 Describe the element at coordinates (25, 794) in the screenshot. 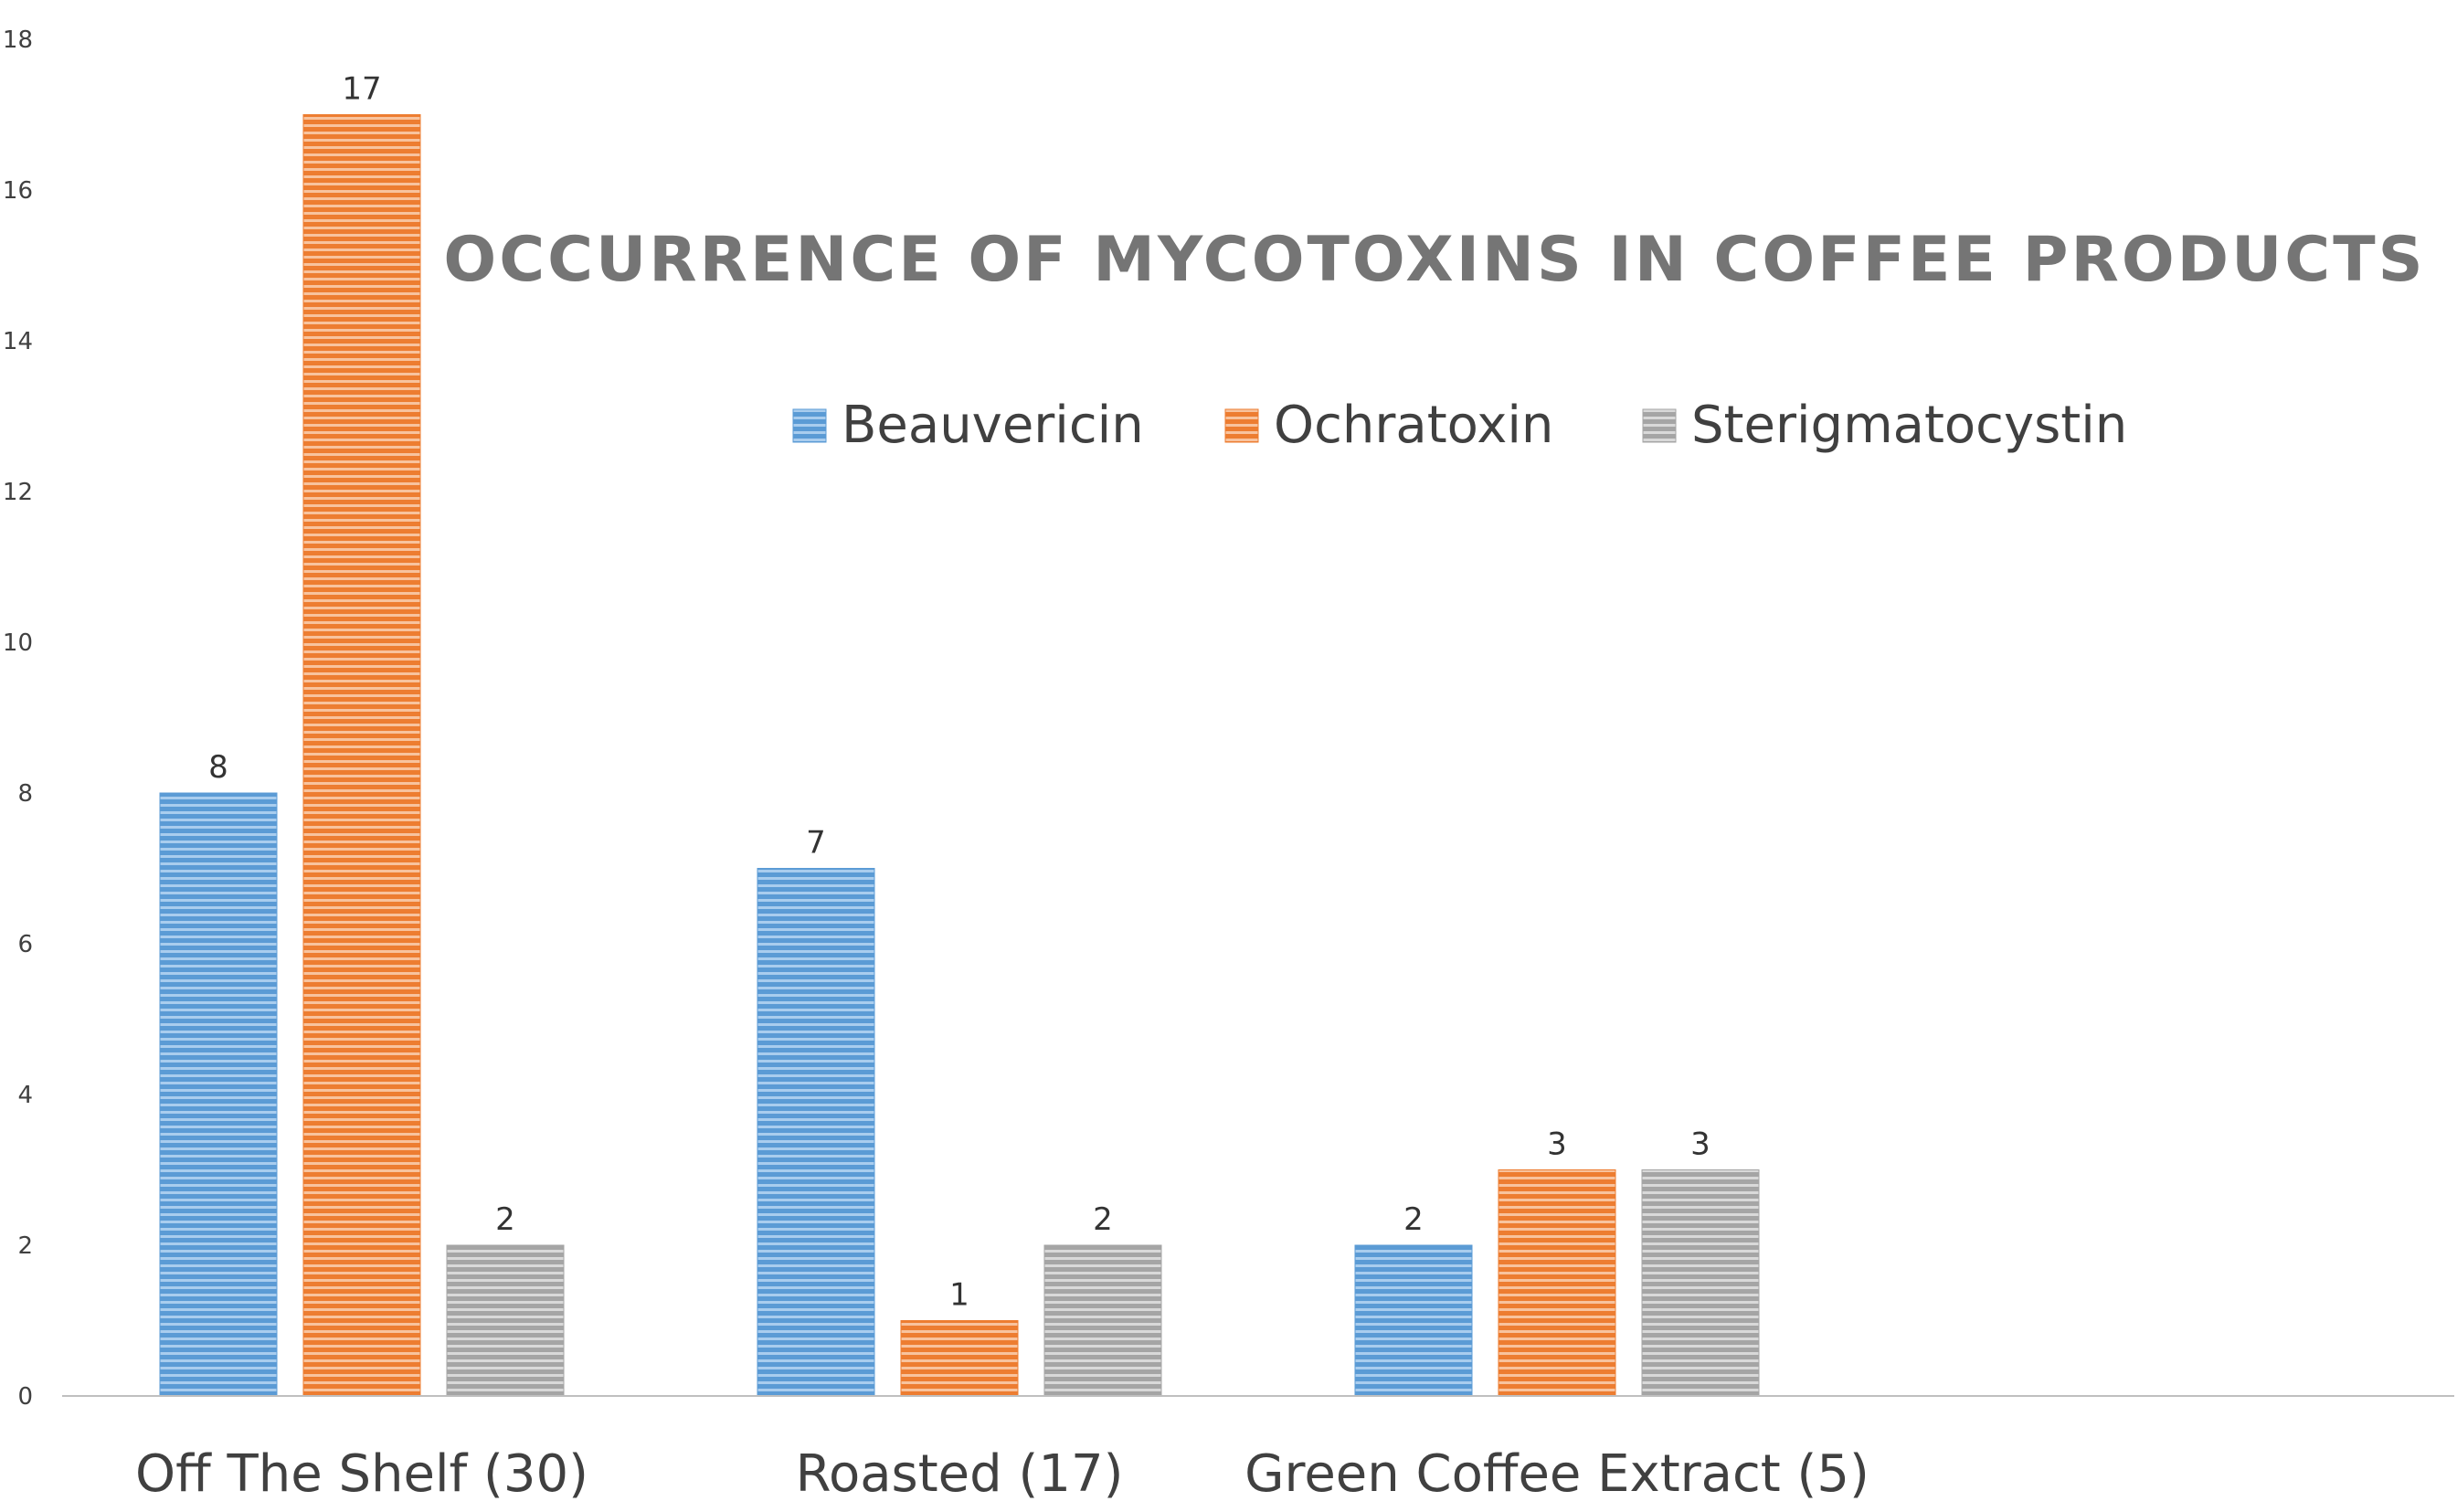

I see `y-tick-label: 8` at that location.